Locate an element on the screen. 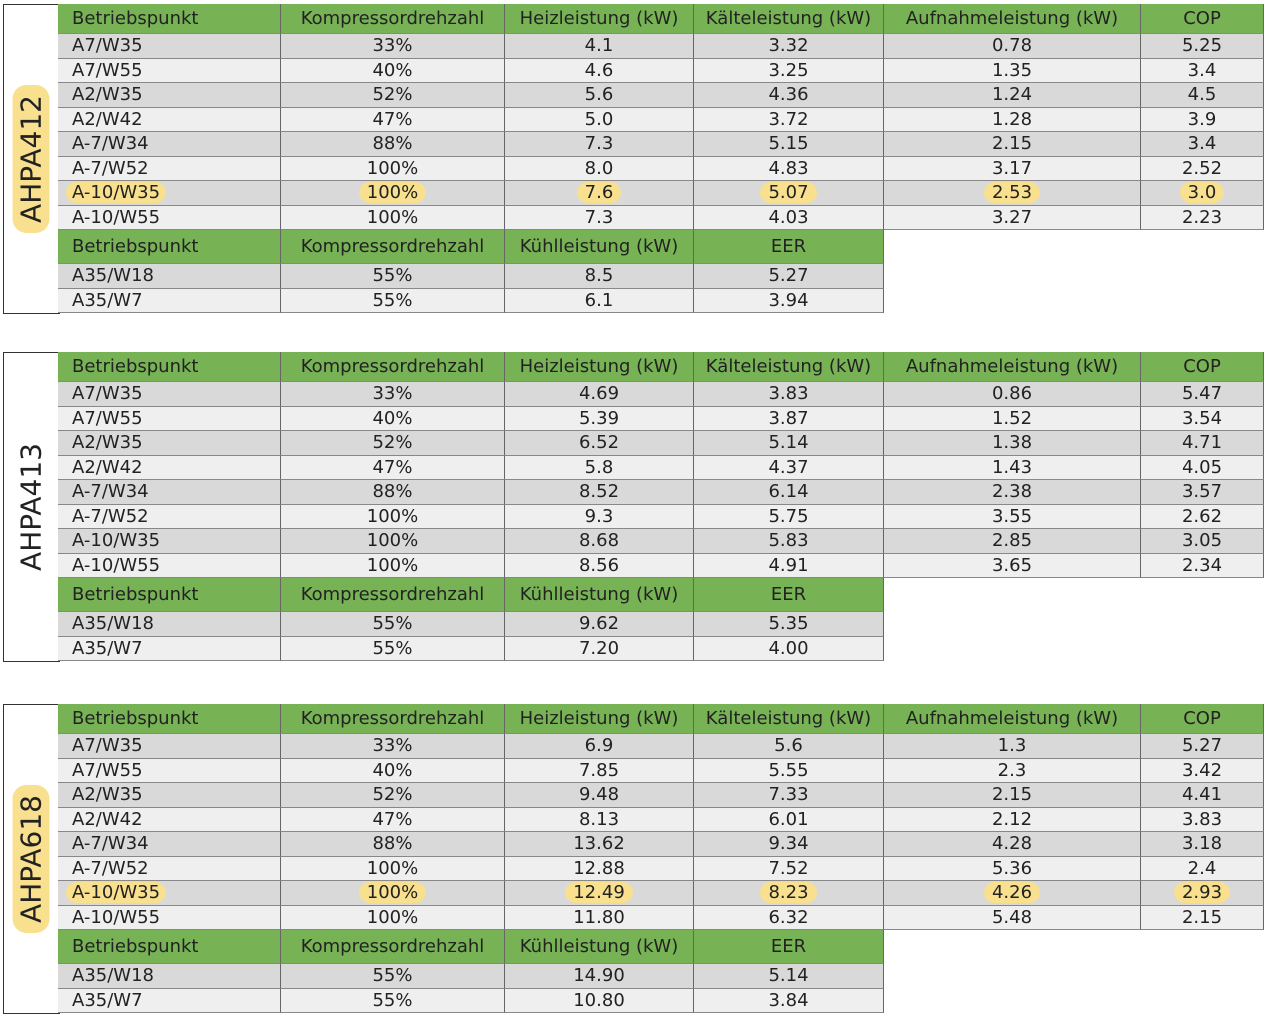  table-cell-text: A-7/W34 is located at coordinates (110, 144).